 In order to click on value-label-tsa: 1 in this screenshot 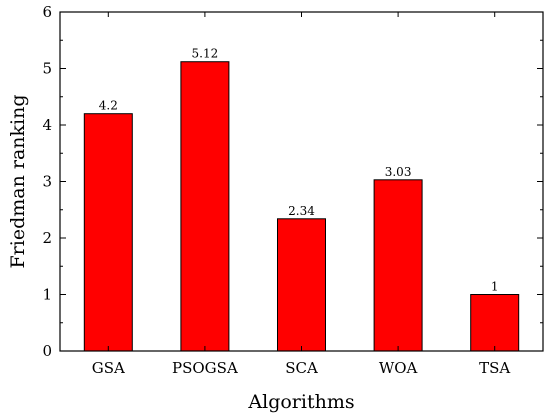, I will do `click(495, 287)`.